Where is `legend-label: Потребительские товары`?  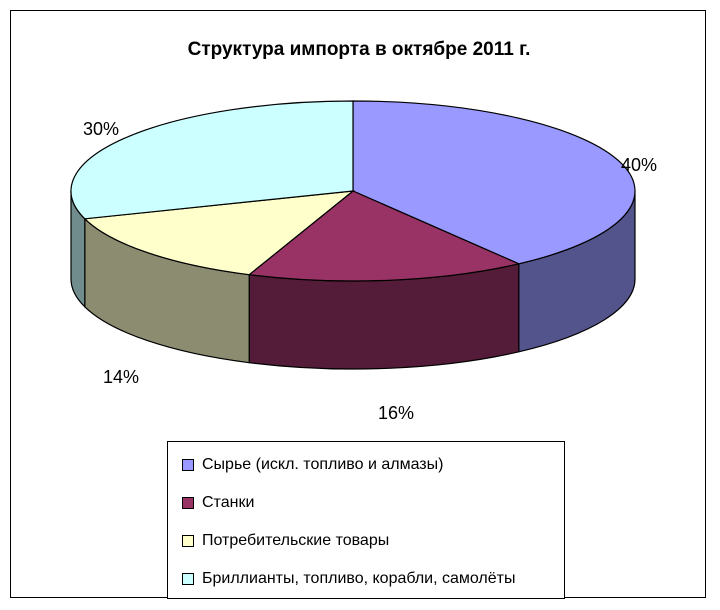 legend-label: Потребительские товары is located at coordinates (296, 540).